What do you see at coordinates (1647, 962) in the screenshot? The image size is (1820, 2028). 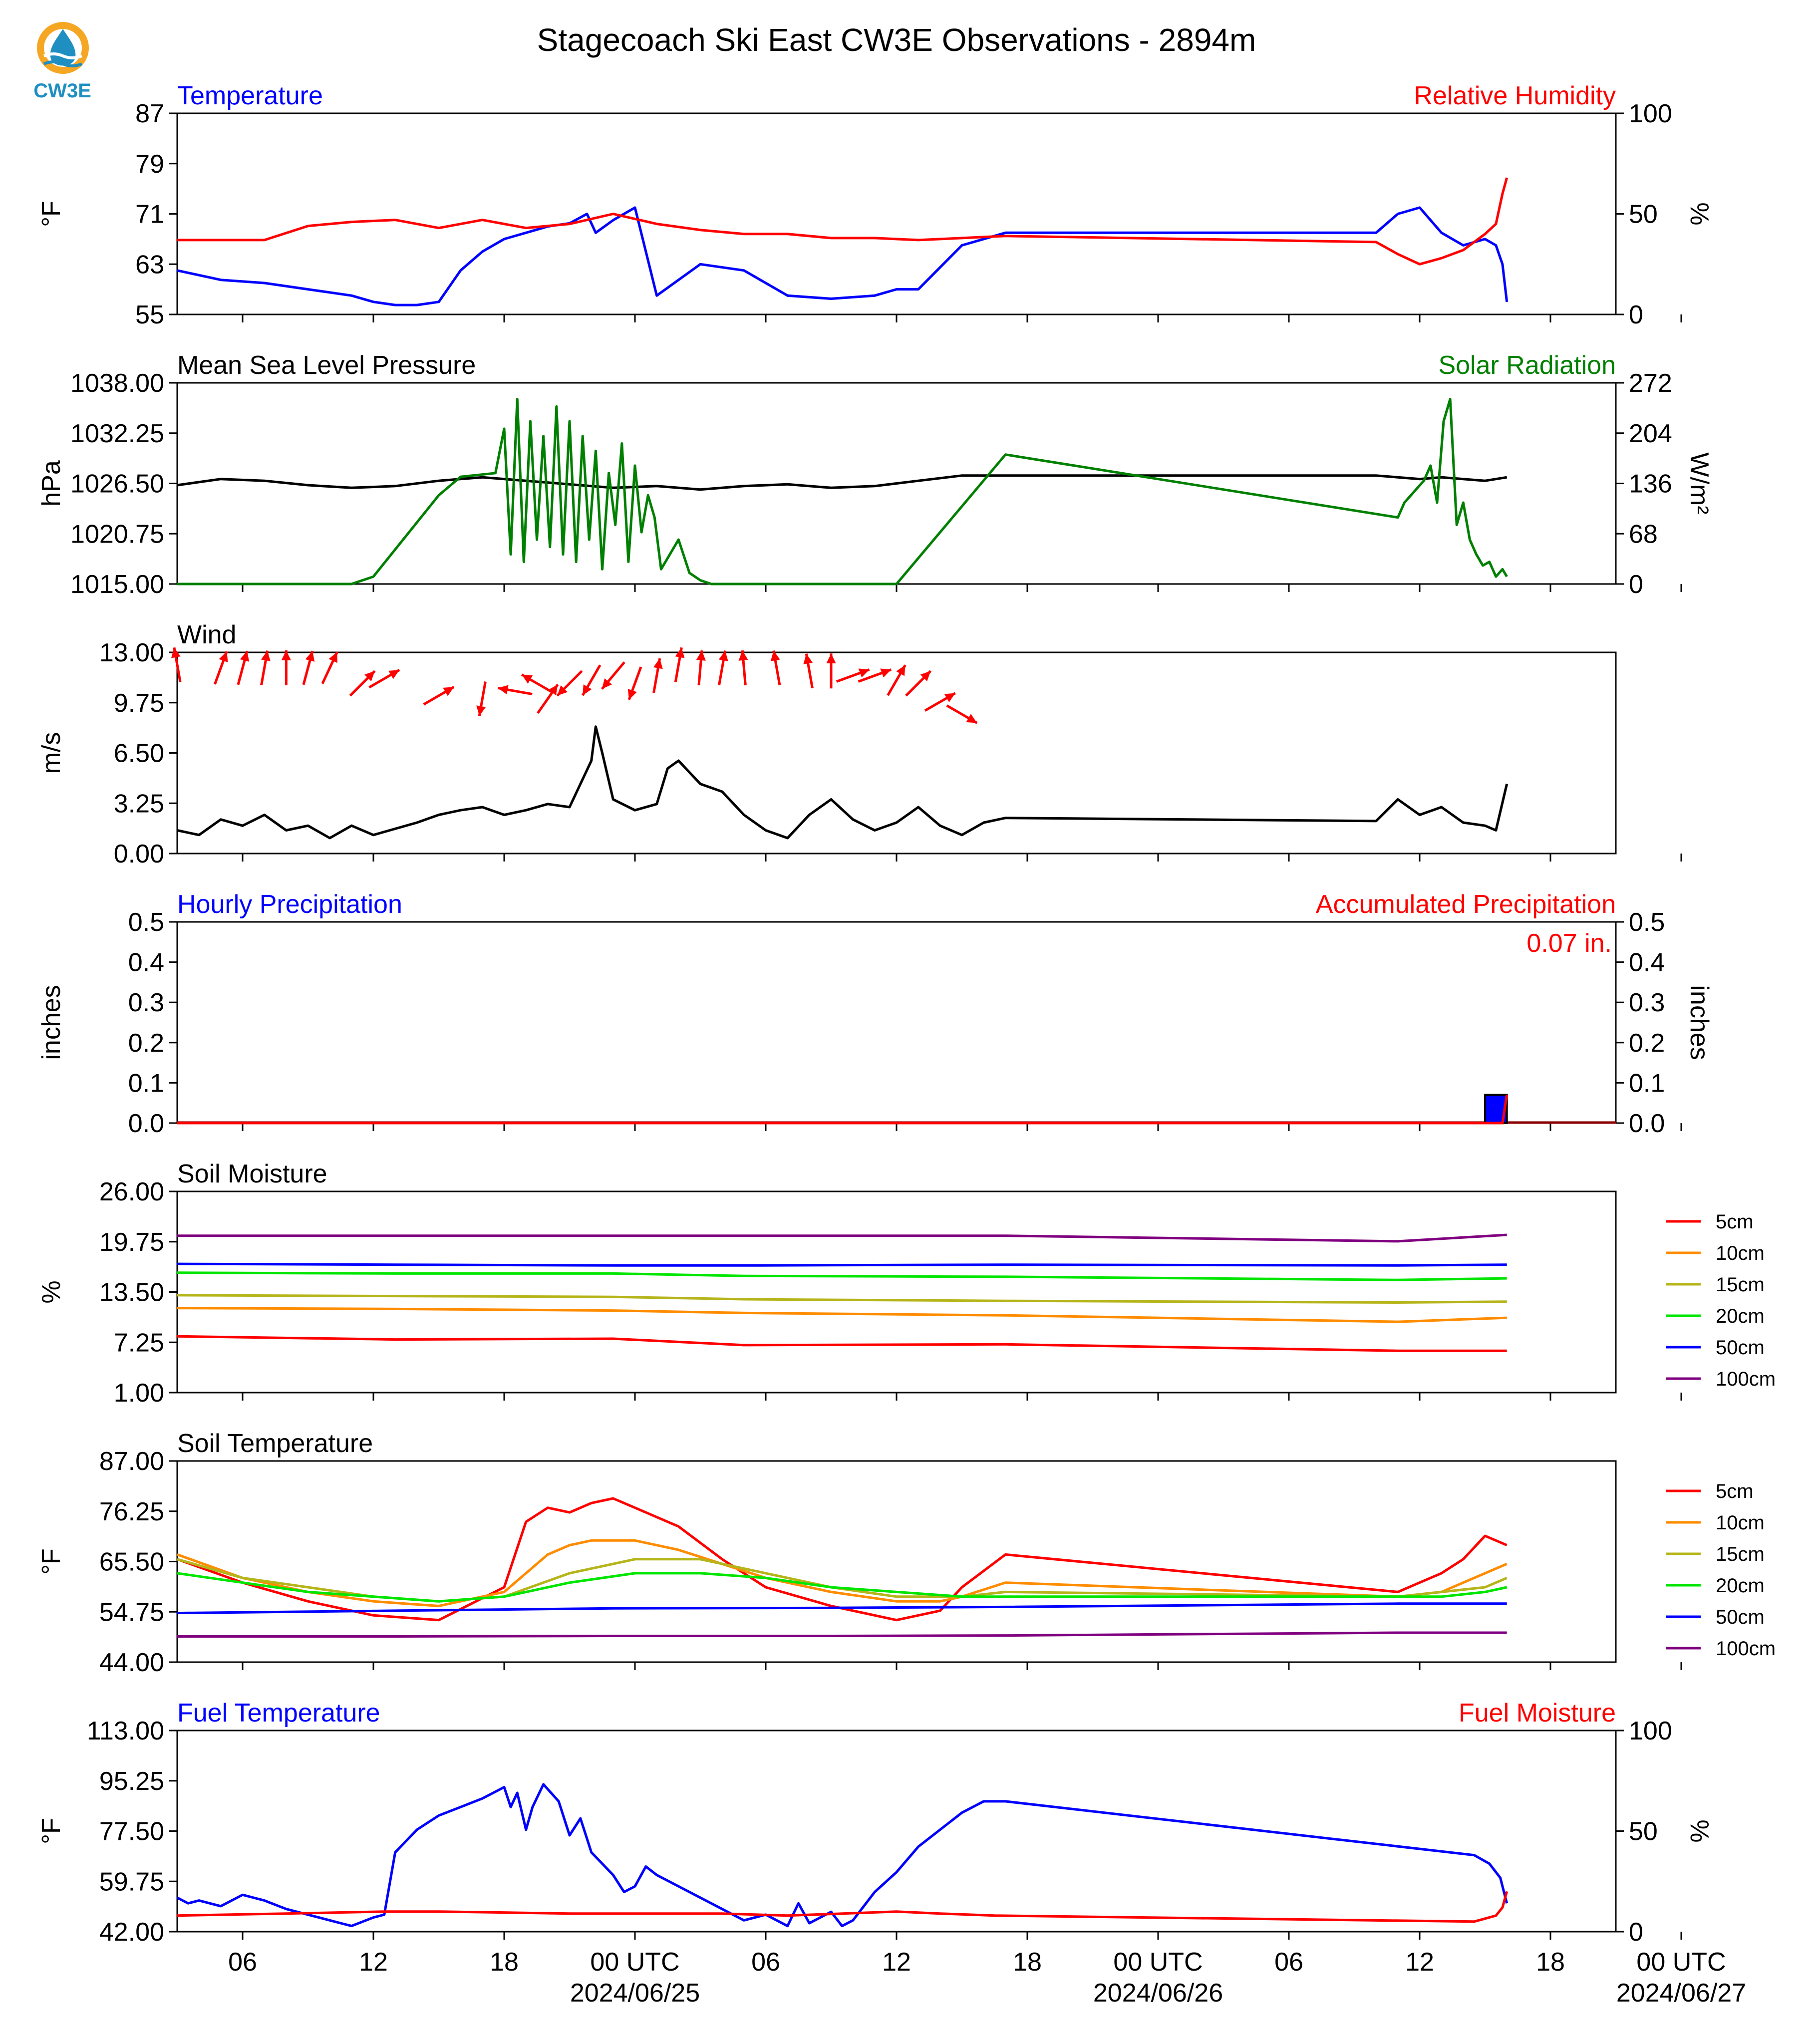 I see `y-tick-label-right: 0.4` at bounding box center [1647, 962].